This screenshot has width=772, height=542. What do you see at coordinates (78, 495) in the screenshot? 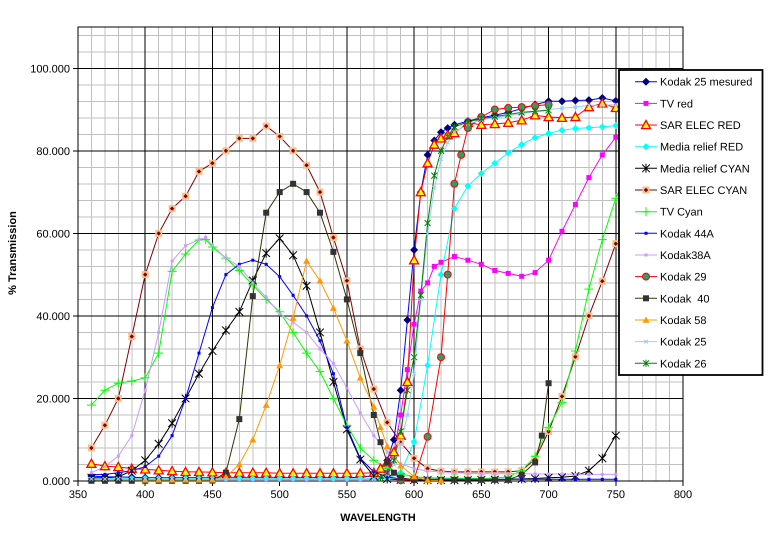
I see `svg-text: 350` at bounding box center [78, 495].